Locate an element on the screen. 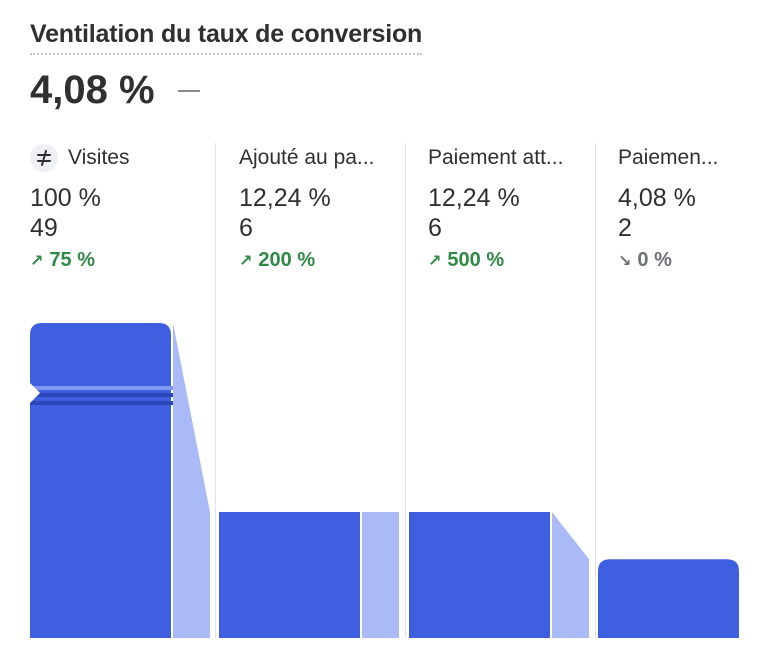  column-change-value: 500 % is located at coordinates (476, 260).